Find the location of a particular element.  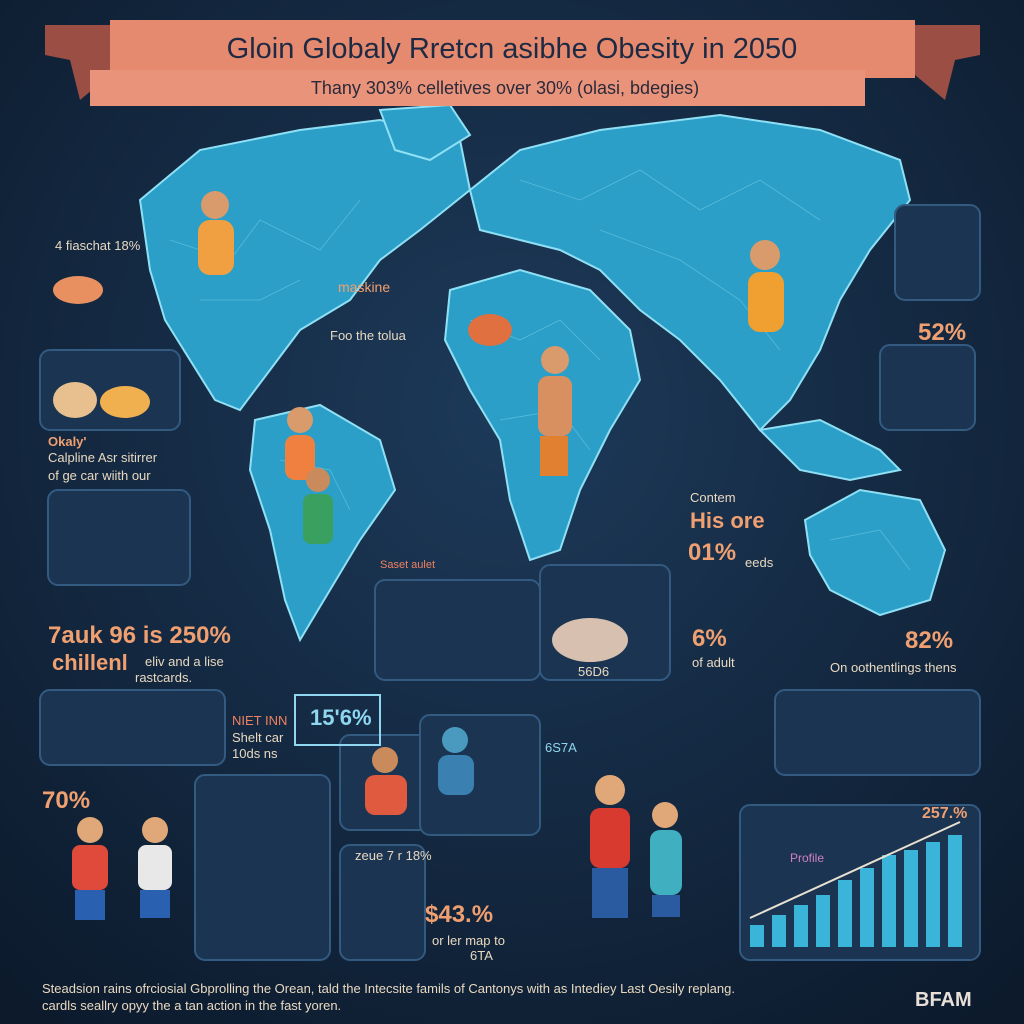

annotation: eliv and a lise is located at coordinates (184, 661).